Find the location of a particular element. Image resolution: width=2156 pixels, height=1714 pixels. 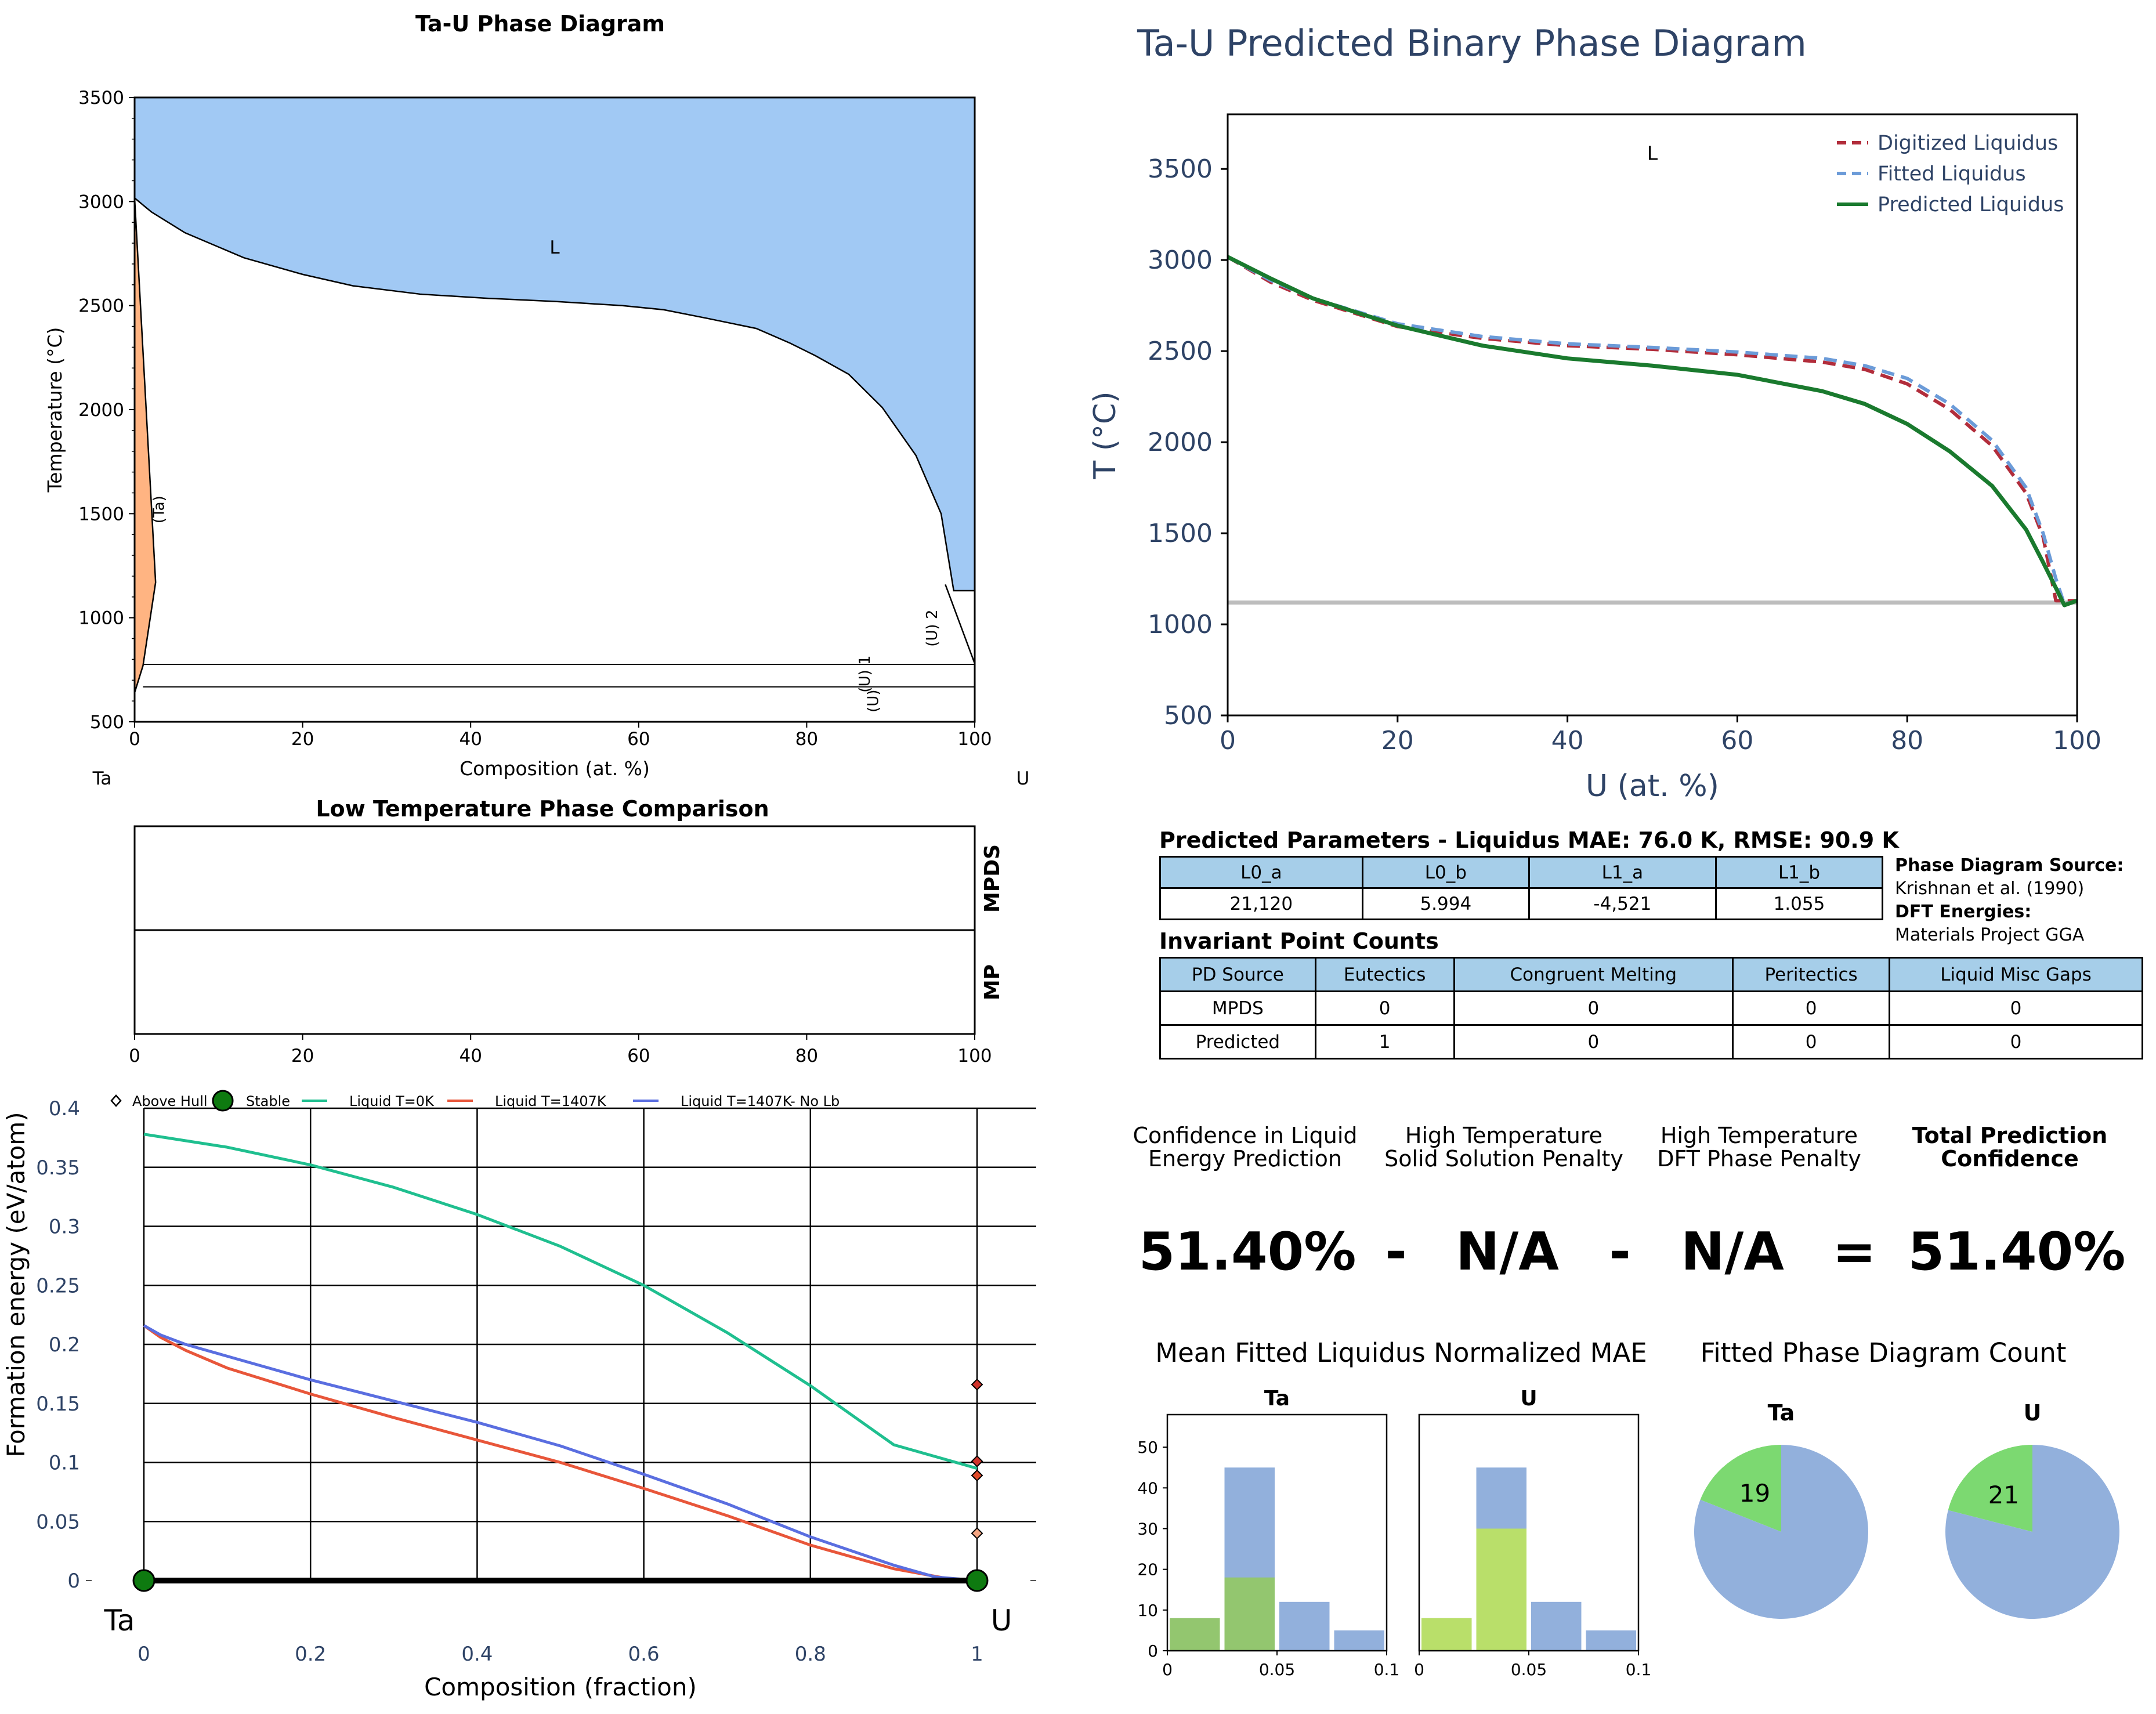

legend-label: Digitized Liquidus is located at coordinates (1968, 143).